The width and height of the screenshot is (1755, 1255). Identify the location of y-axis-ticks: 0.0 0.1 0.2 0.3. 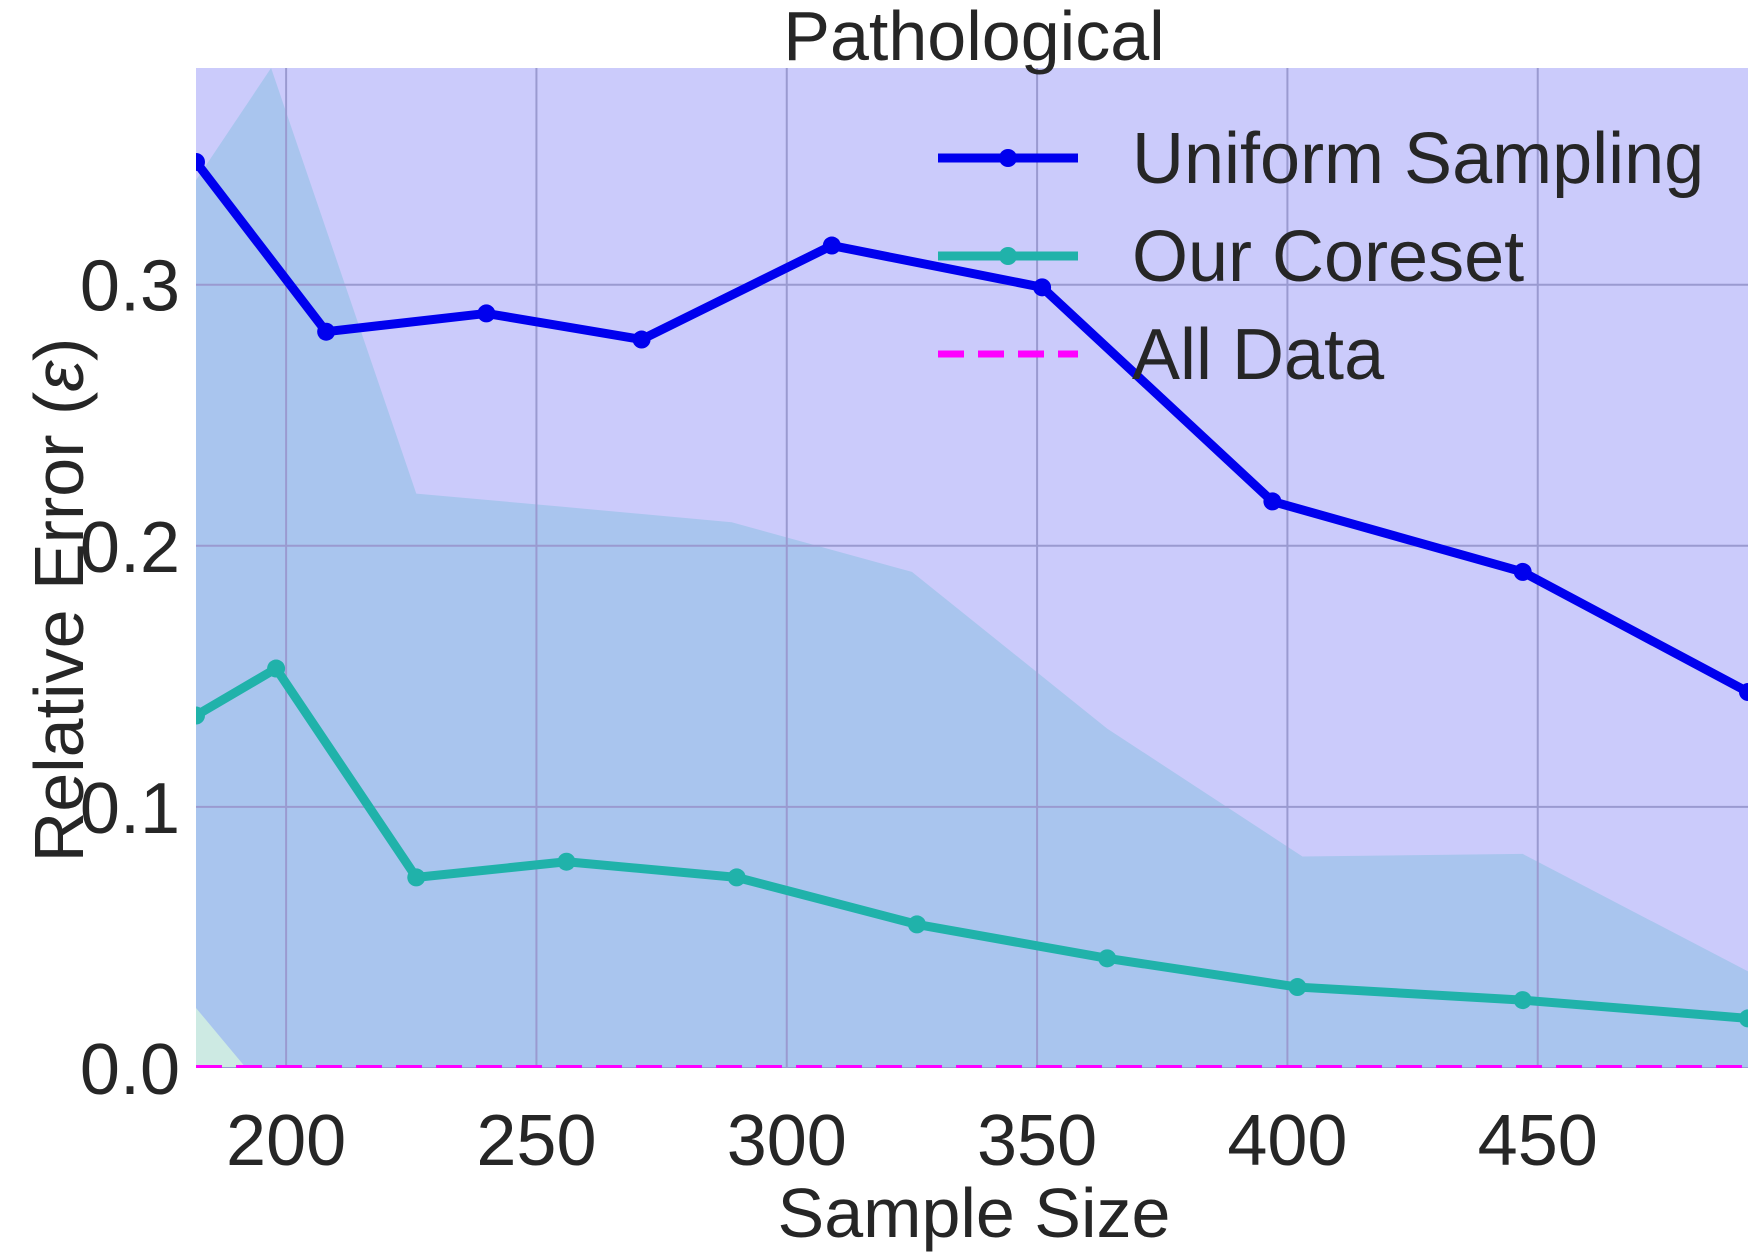
(130, 678).